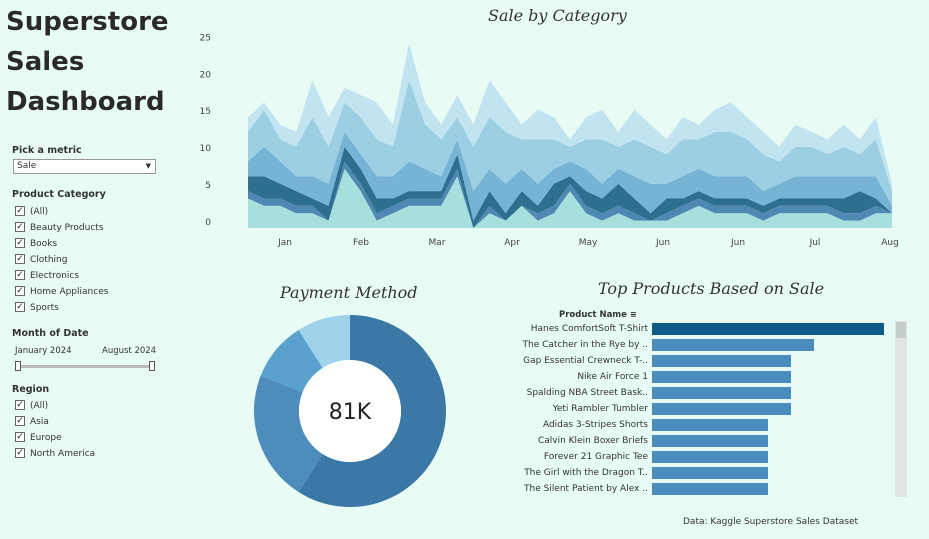  What do you see at coordinates (361, 243) in the screenshot?
I see `x-tick-label: Feb` at bounding box center [361, 243].